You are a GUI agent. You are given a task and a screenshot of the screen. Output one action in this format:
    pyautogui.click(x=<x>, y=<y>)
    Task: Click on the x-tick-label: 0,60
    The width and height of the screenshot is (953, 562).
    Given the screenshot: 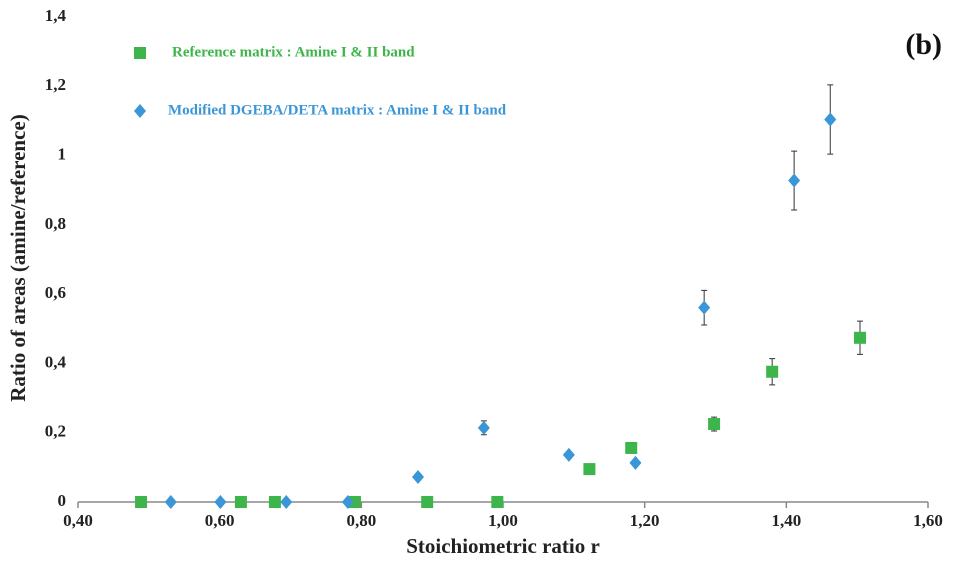 What is the action you would take?
    pyautogui.click(x=220, y=520)
    